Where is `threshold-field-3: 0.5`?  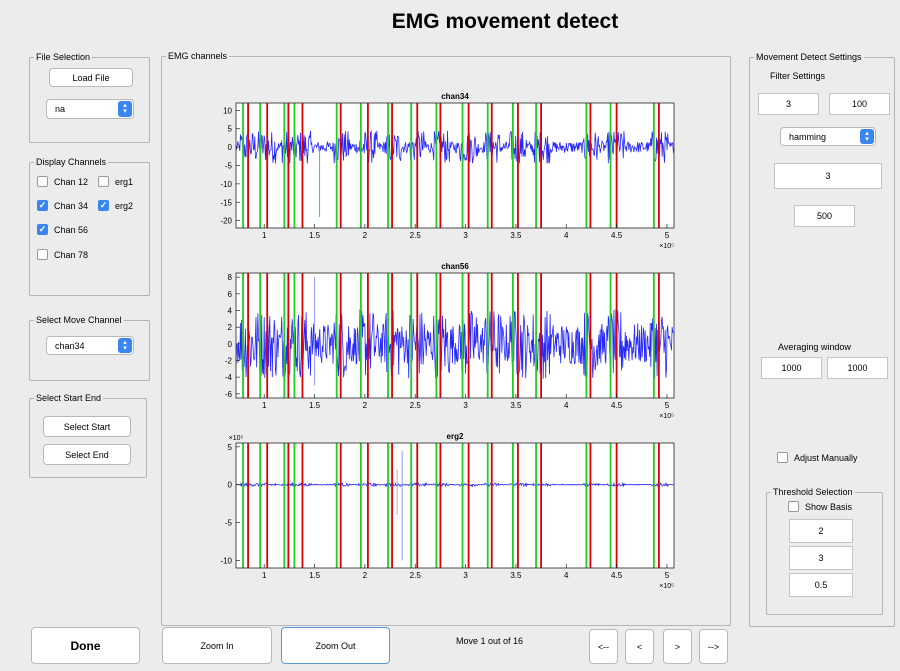
threshold-field-3: 0.5 is located at coordinates (821, 585).